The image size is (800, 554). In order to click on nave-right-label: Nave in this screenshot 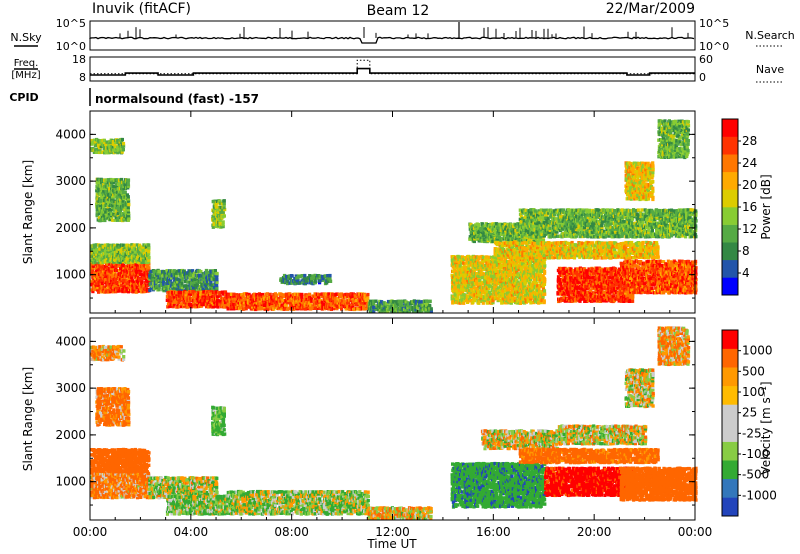, I will do `click(770, 69)`.